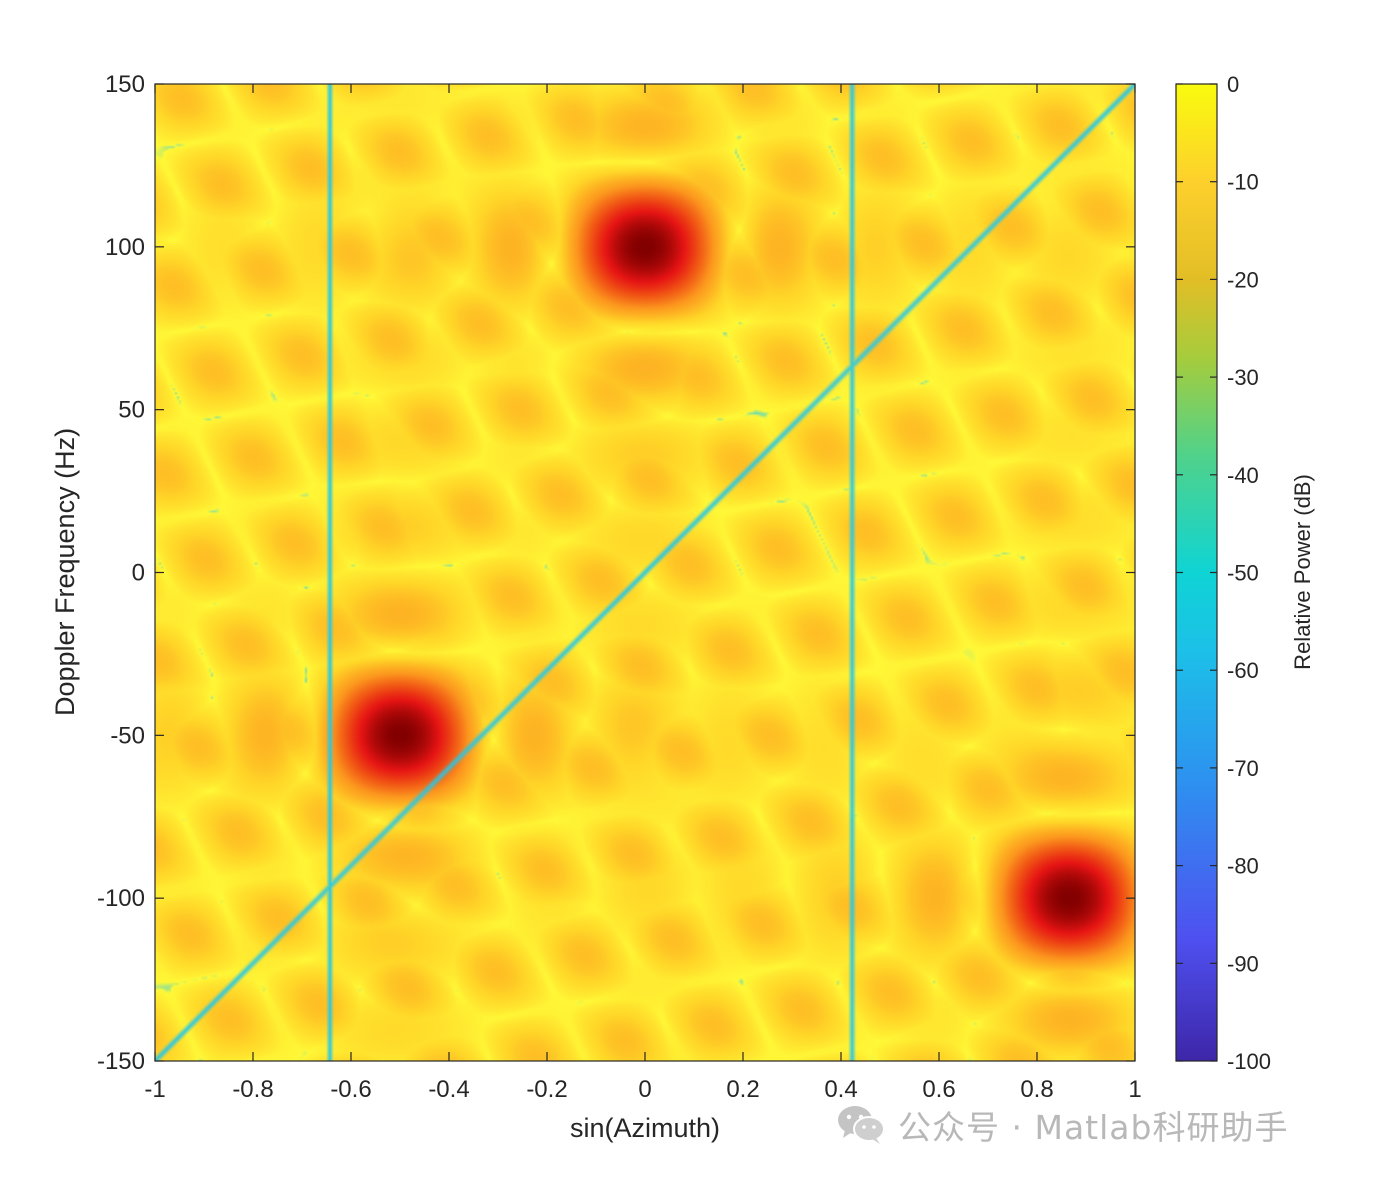  What do you see at coordinates (131, 410) in the screenshot?
I see `y-tick-label: 50` at bounding box center [131, 410].